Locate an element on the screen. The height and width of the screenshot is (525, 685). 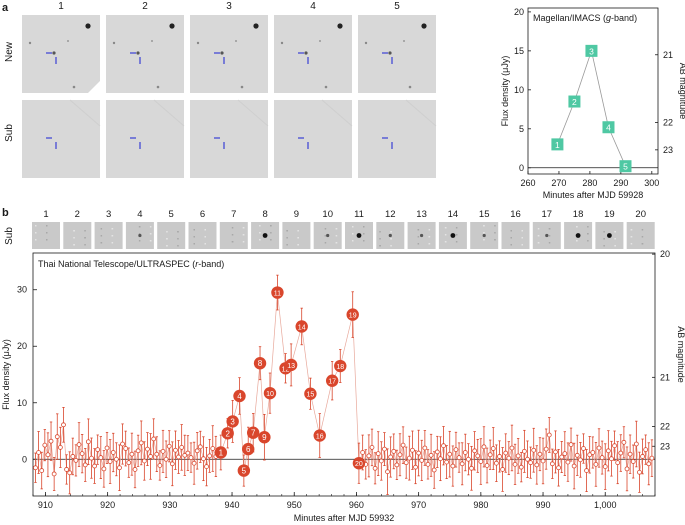
x-tick-label: 920 is located at coordinates (107, 505).